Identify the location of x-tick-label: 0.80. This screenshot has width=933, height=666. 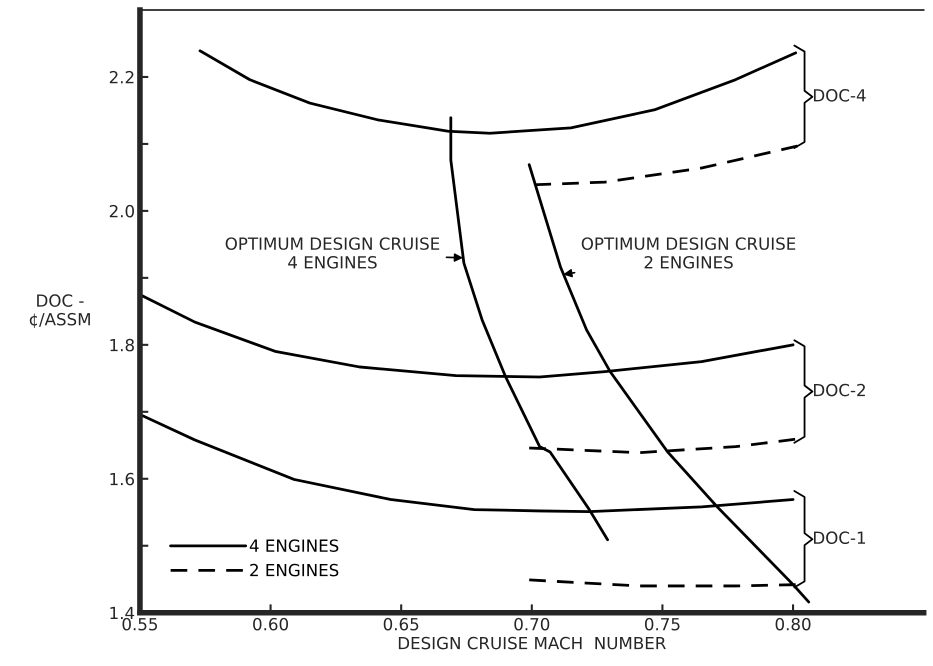
(793, 624).